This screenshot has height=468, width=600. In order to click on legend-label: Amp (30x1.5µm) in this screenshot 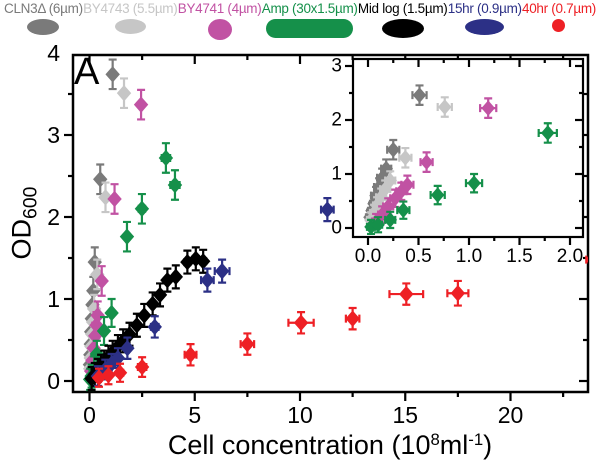, I will do `click(309, 8)`.